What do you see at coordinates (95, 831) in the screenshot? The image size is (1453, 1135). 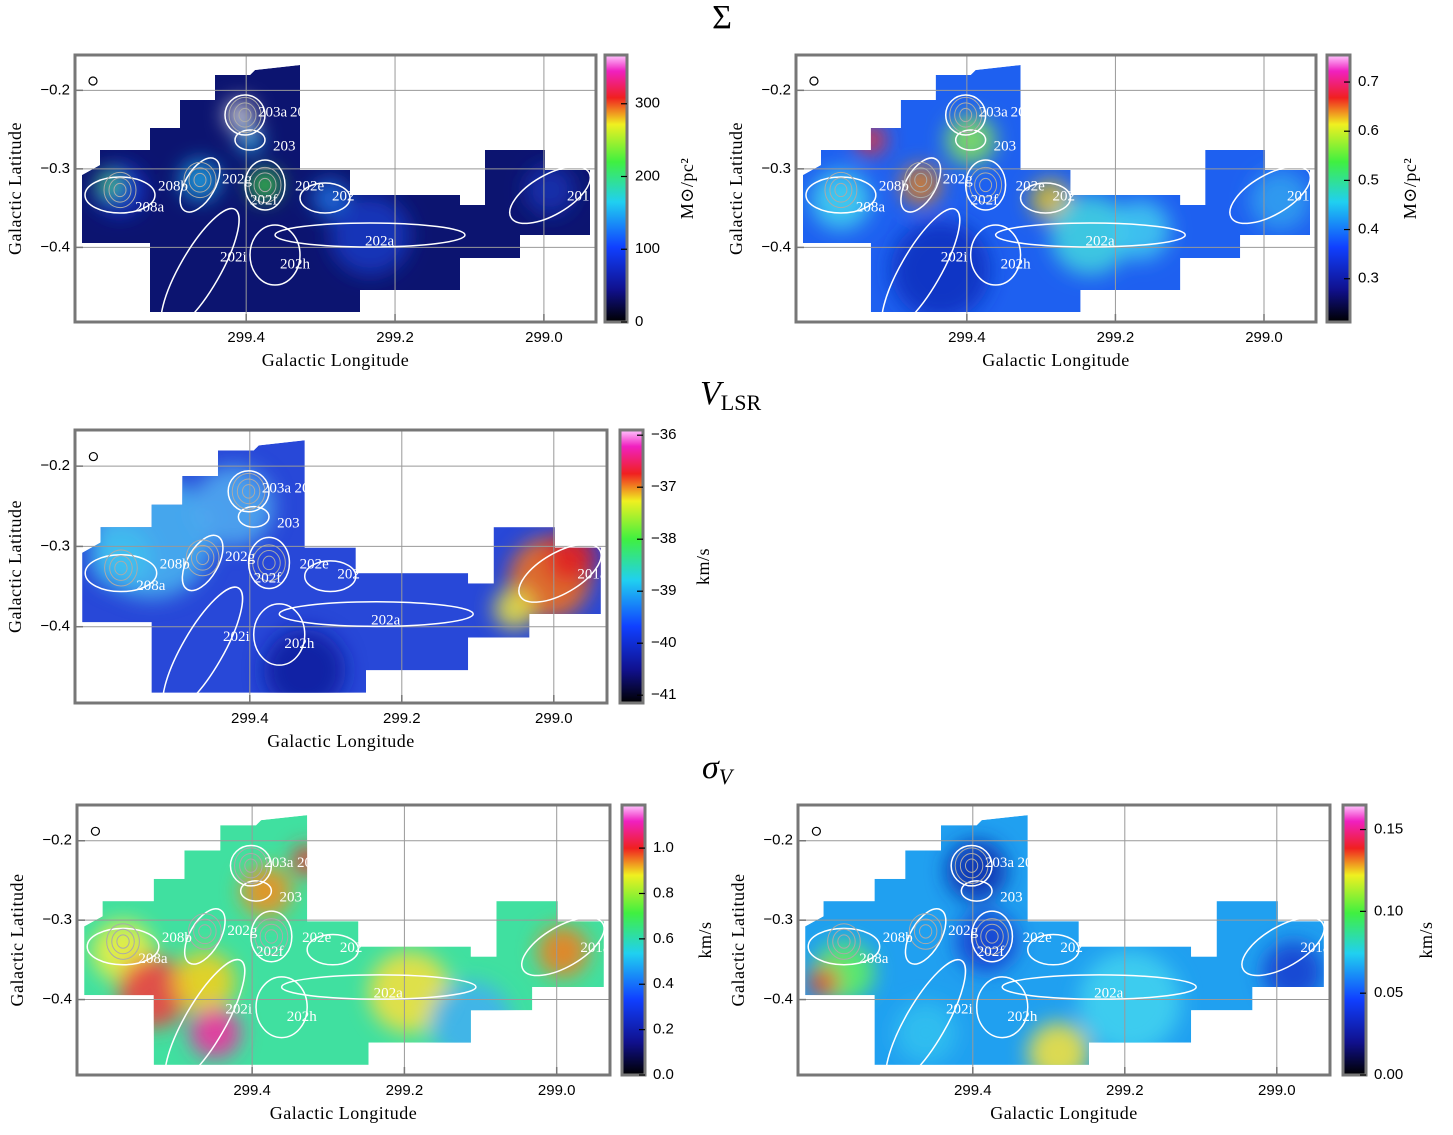 I see `beam` at bounding box center [95, 831].